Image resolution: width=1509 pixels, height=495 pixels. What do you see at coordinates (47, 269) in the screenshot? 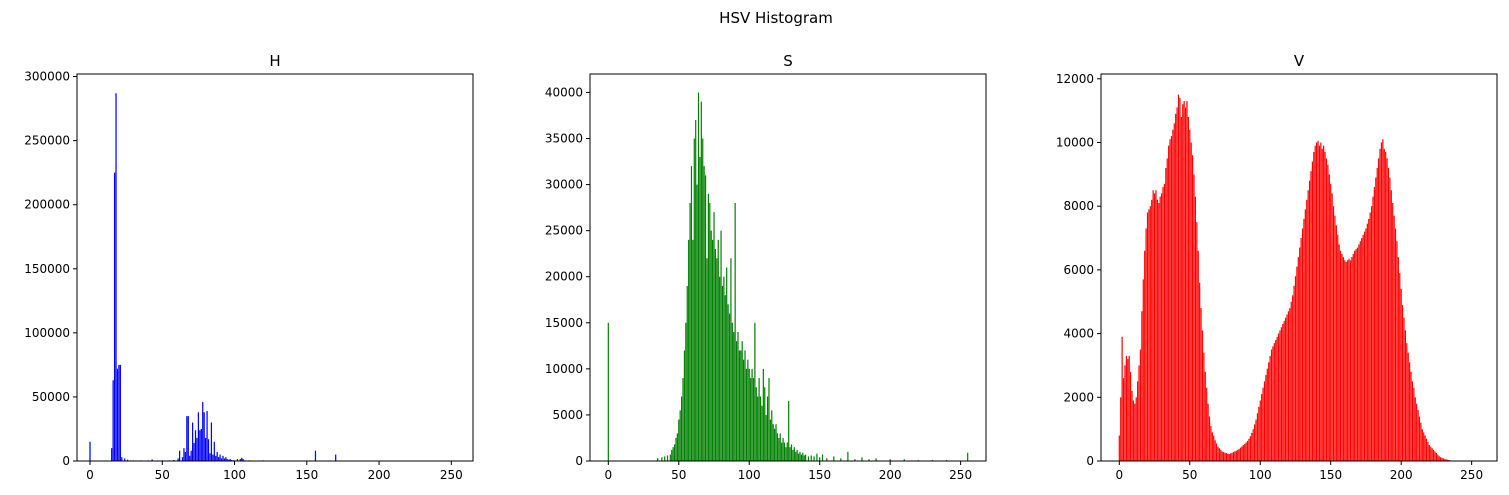
I see `y-tick-label: 150000` at bounding box center [47, 269].